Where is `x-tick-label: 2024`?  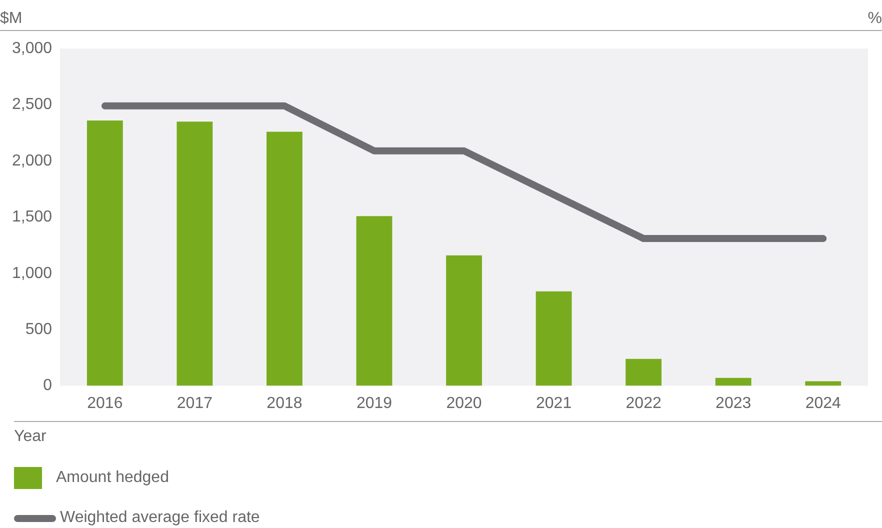
x-tick-label: 2024 is located at coordinates (823, 403).